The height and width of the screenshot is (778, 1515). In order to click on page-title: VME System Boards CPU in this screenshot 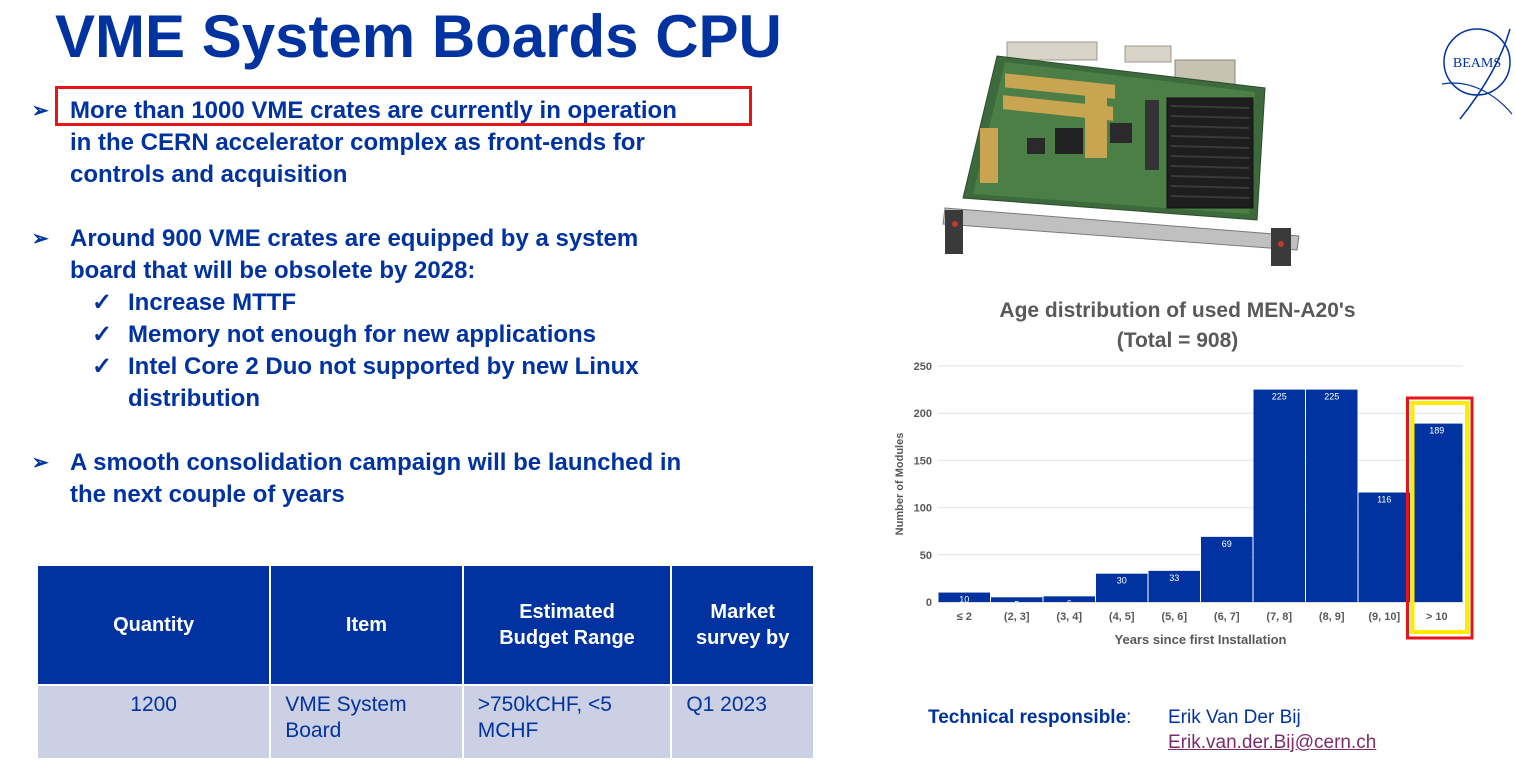, I will do `click(418, 36)`.